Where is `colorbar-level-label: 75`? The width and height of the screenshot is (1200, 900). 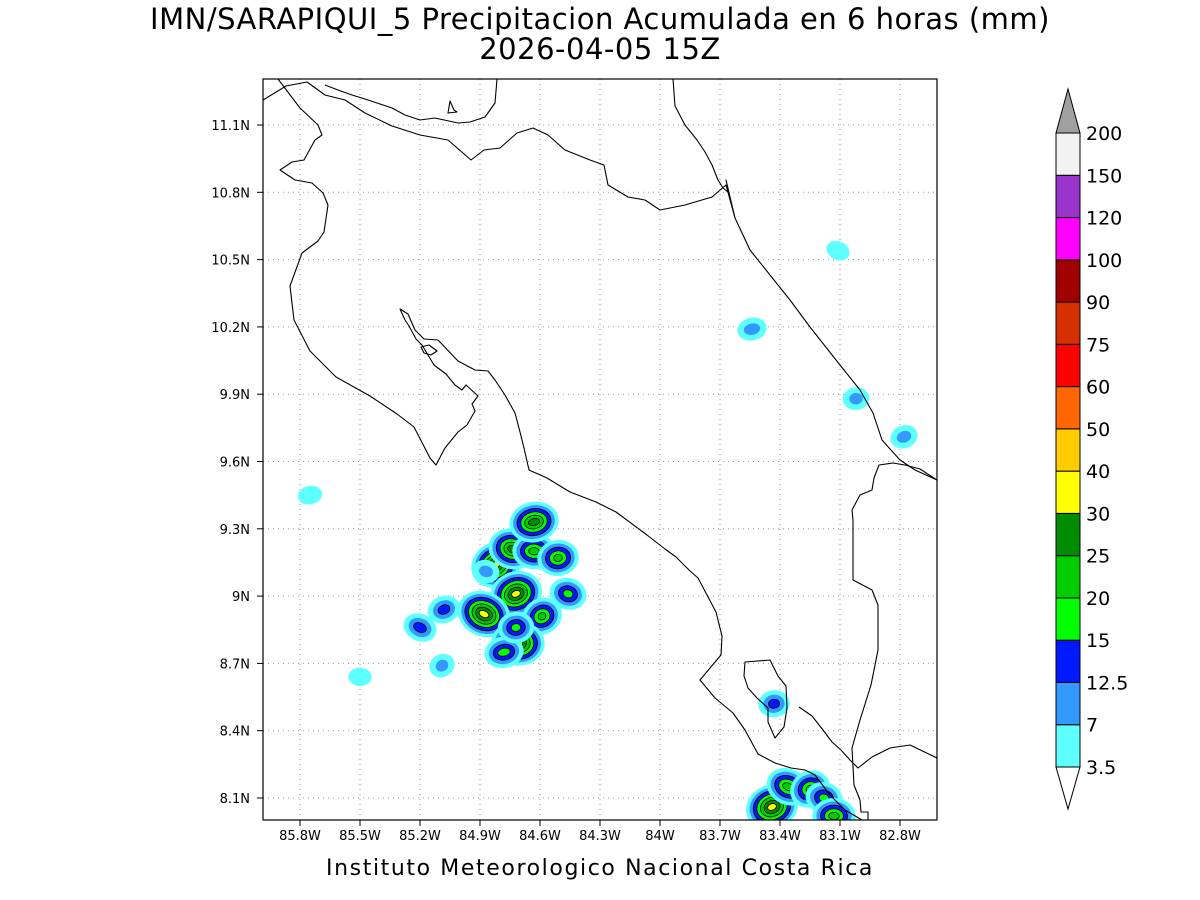
colorbar-level-label: 75 is located at coordinates (1098, 345).